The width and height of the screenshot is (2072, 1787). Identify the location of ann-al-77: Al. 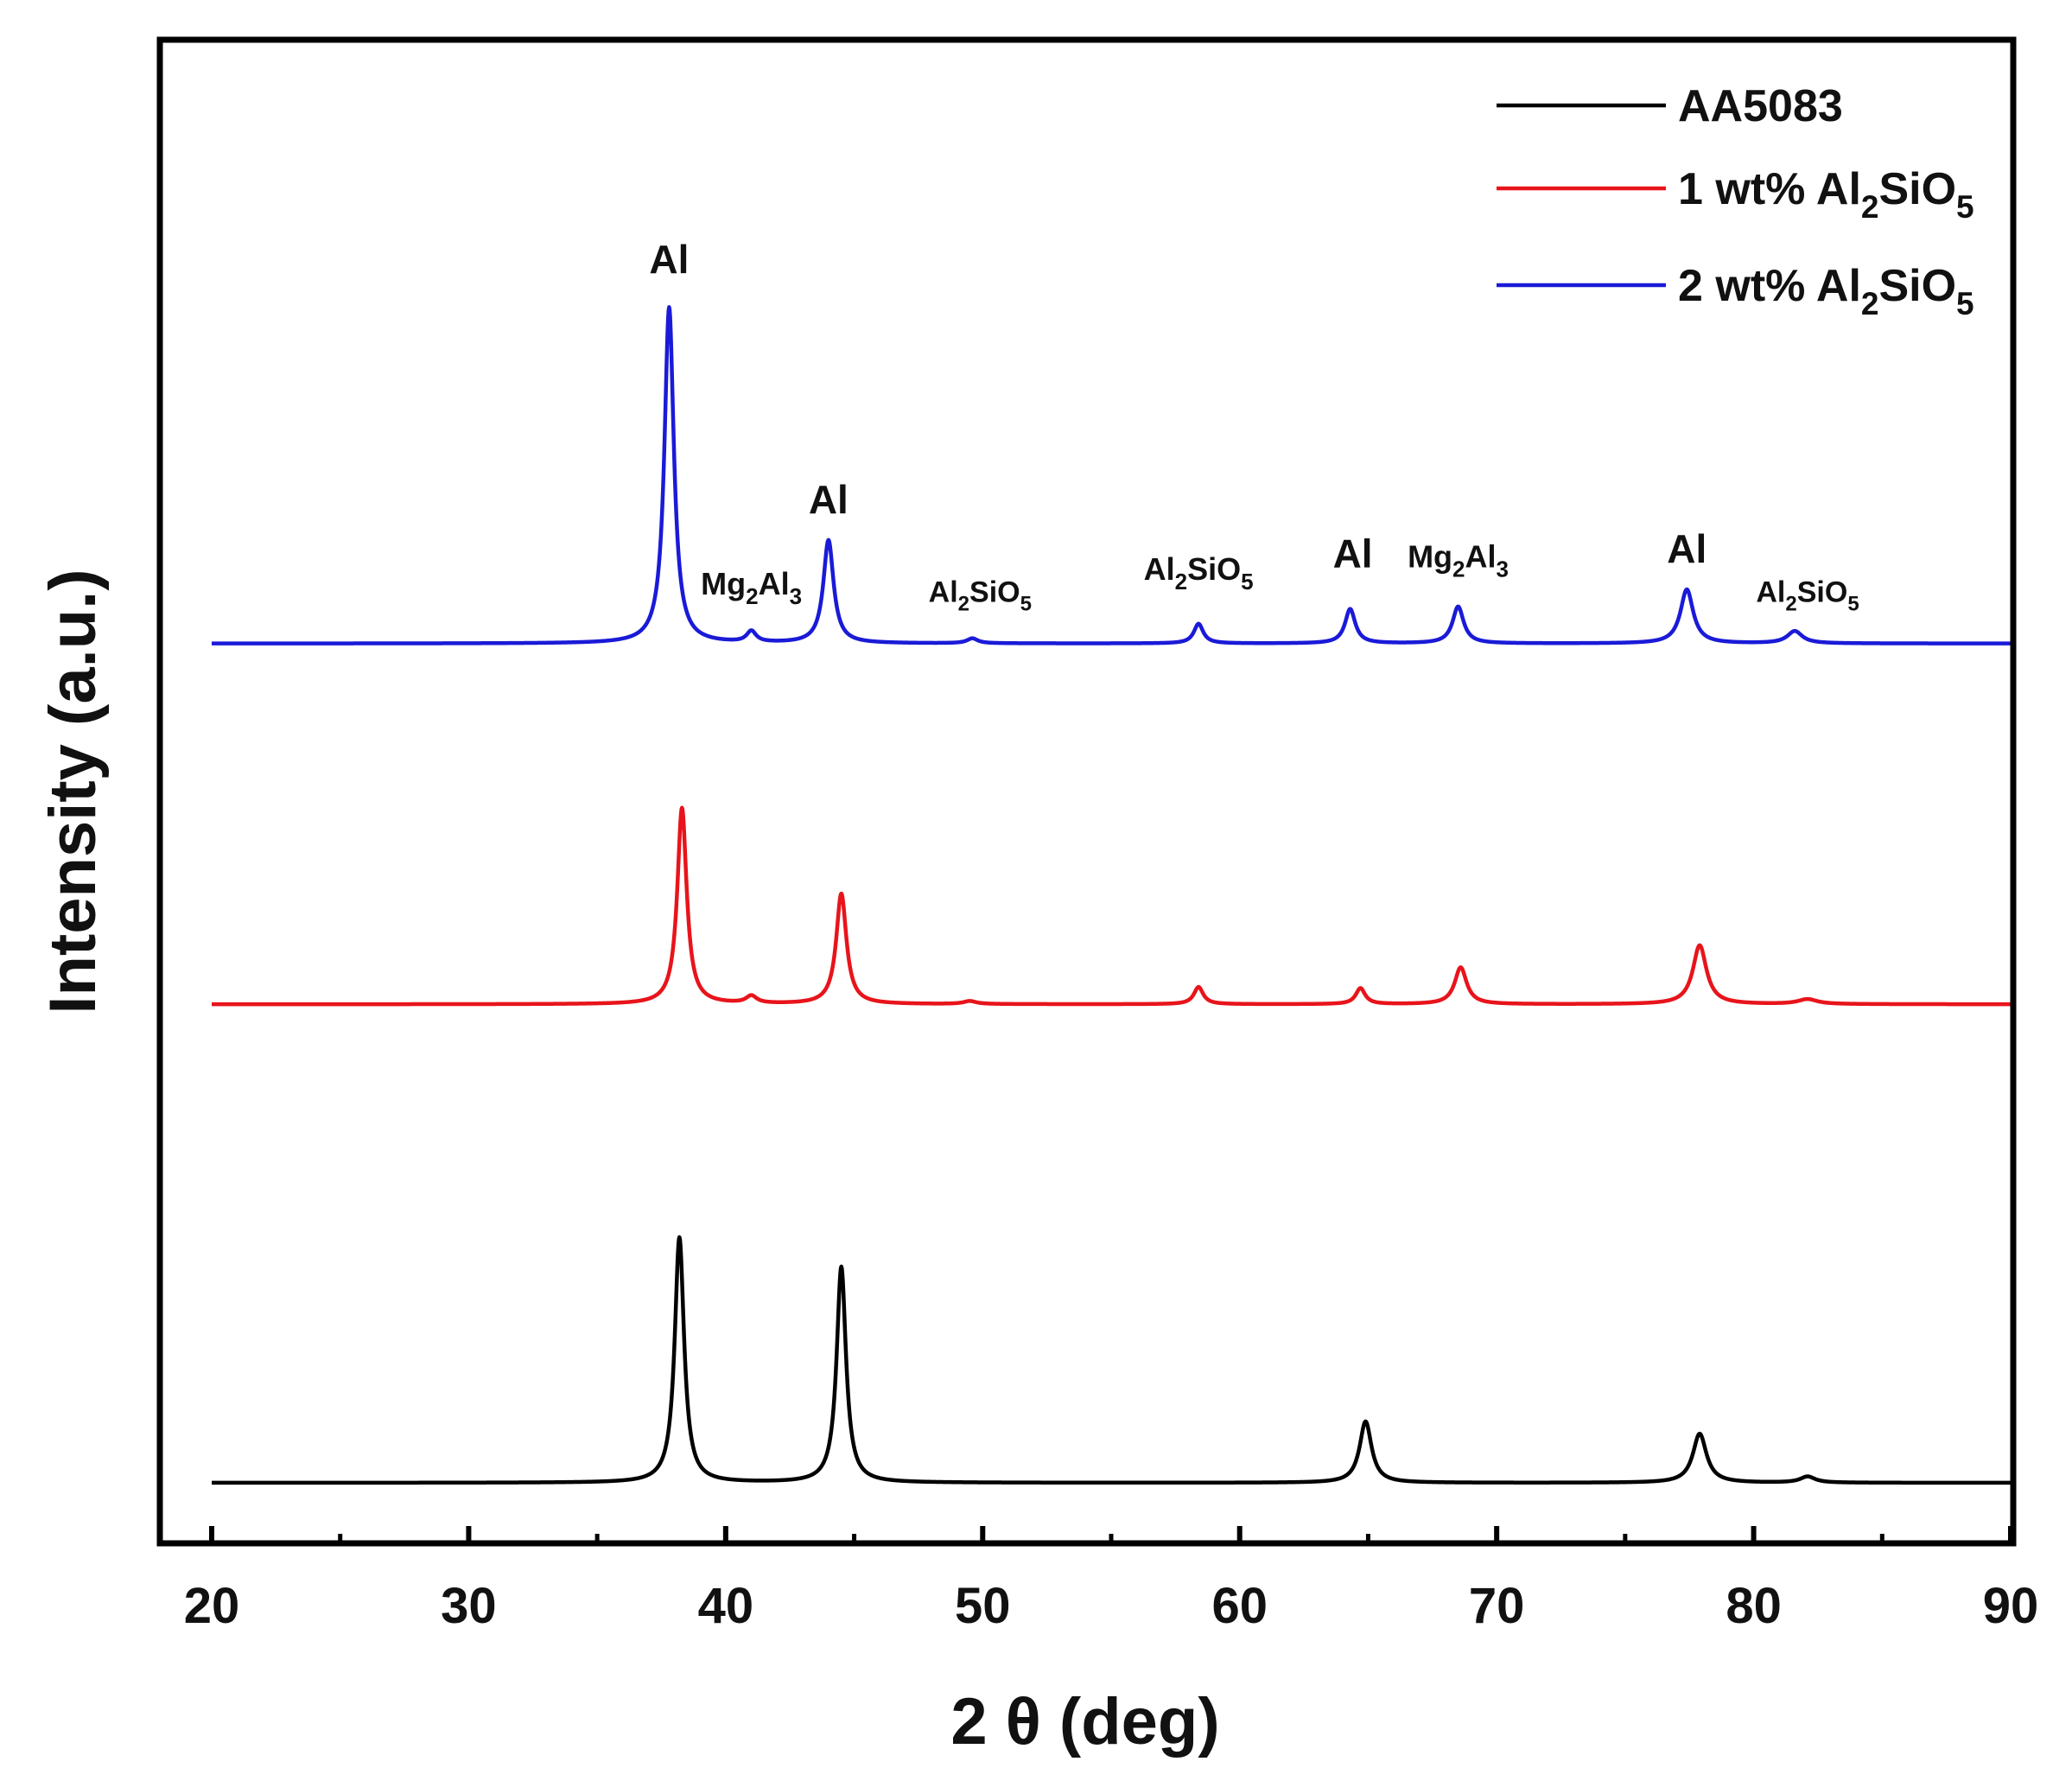
(1687, 549).